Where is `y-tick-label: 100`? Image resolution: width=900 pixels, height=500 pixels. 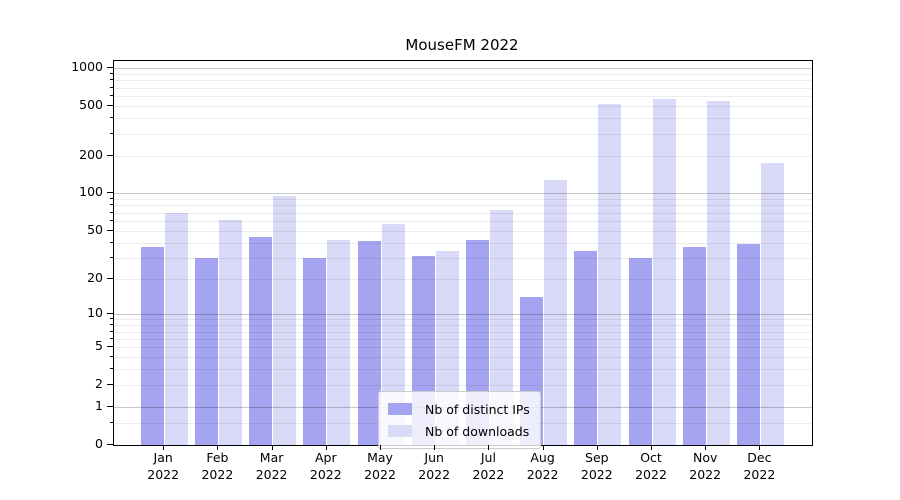
y-tick-label: 100 is located at coordinates (91, 192).